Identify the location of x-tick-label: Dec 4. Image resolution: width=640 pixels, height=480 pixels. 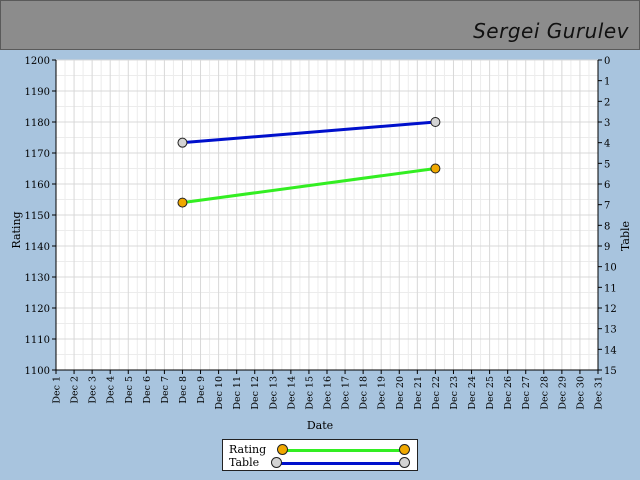
(111, 390).